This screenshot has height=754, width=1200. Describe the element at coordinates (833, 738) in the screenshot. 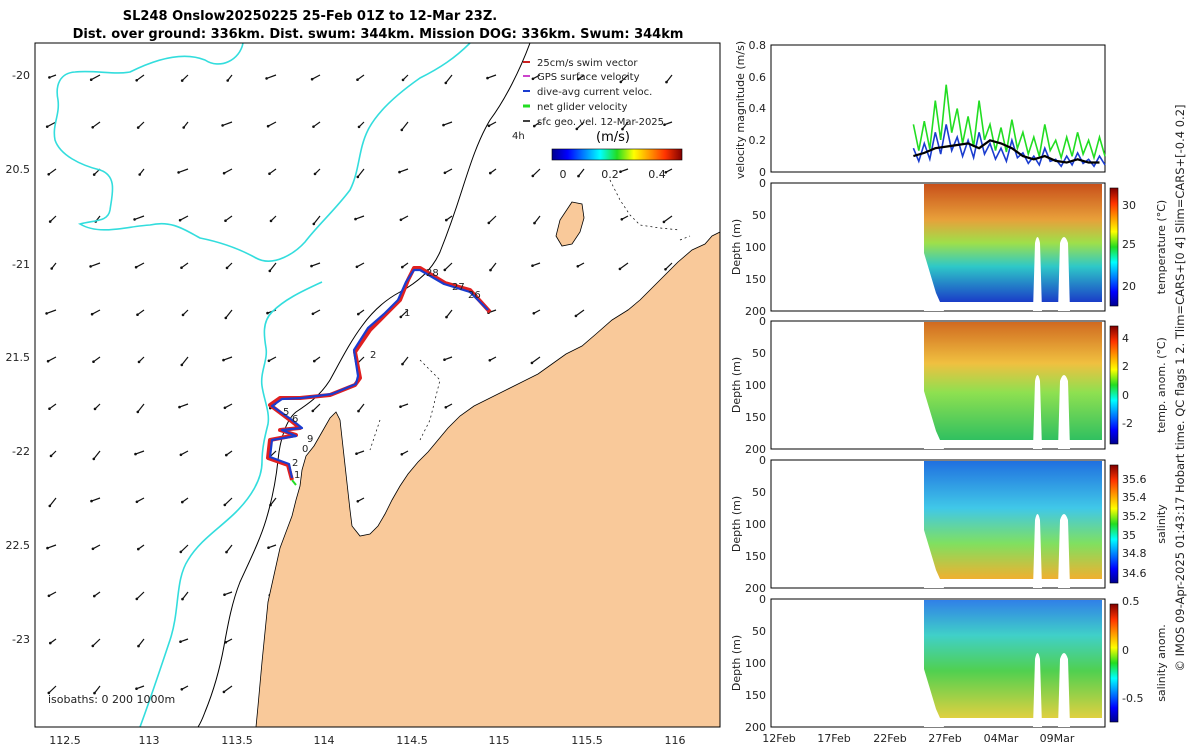

I see `time-tick-17feb: 17Feb` at that location.